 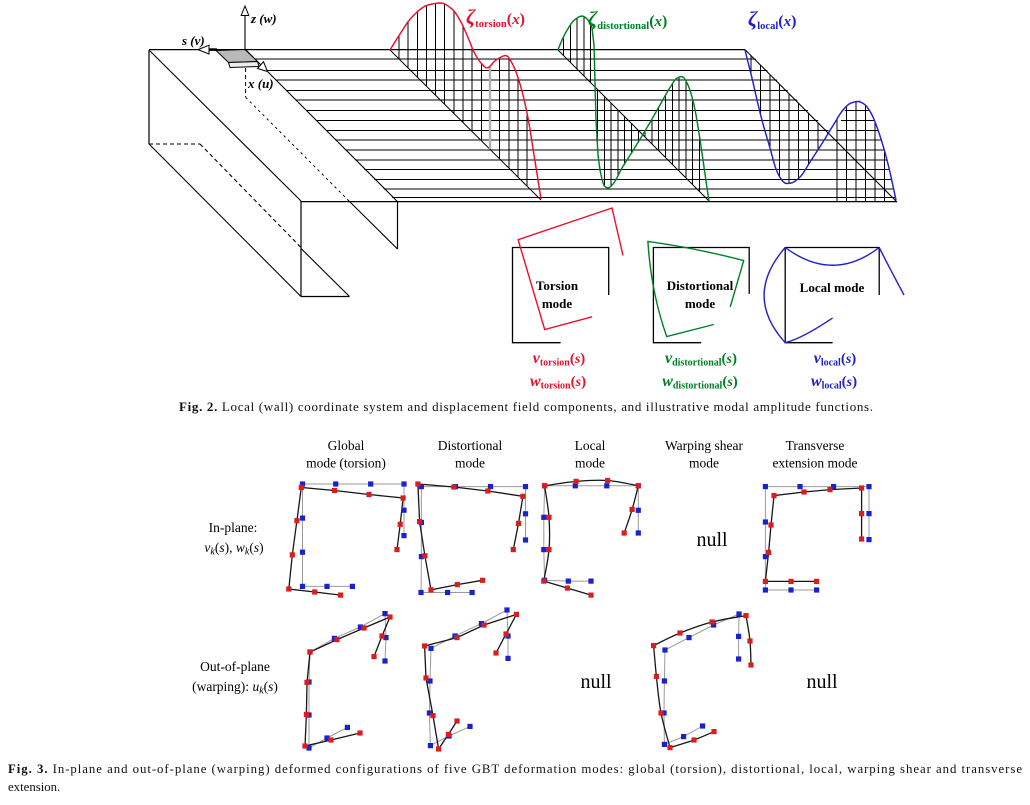 I want to click on svg-text: ζlocal(x), so click(x=772, y=19).